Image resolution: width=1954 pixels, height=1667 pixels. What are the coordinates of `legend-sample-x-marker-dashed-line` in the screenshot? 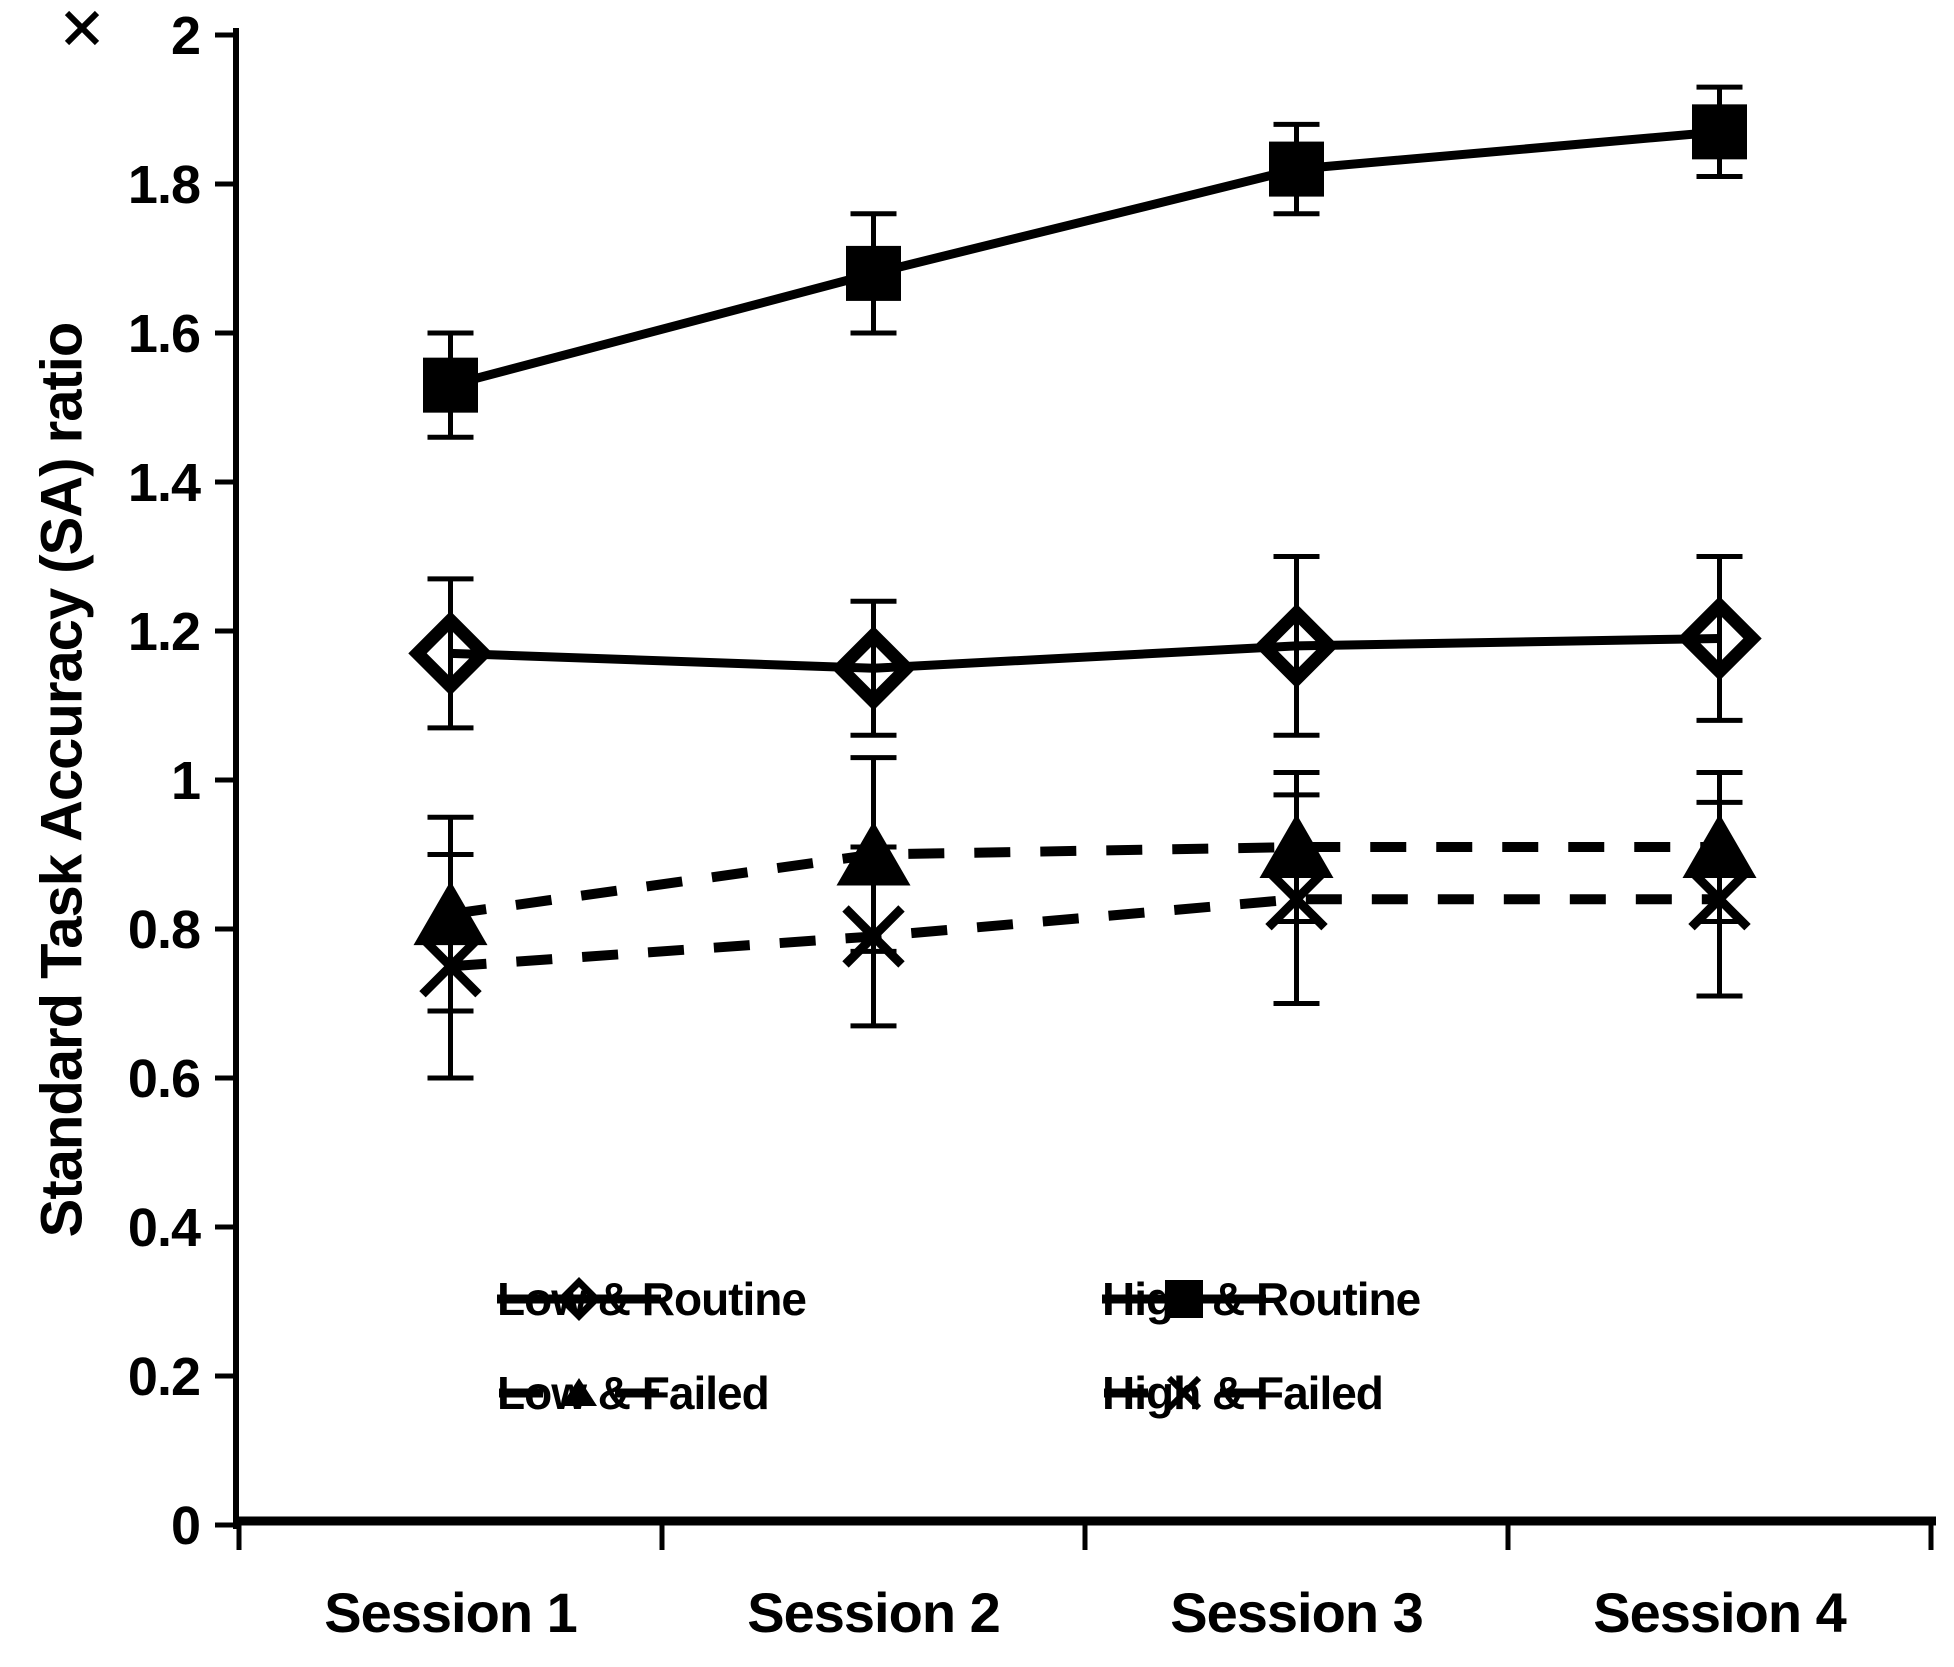 It's located at (1184, 1393).